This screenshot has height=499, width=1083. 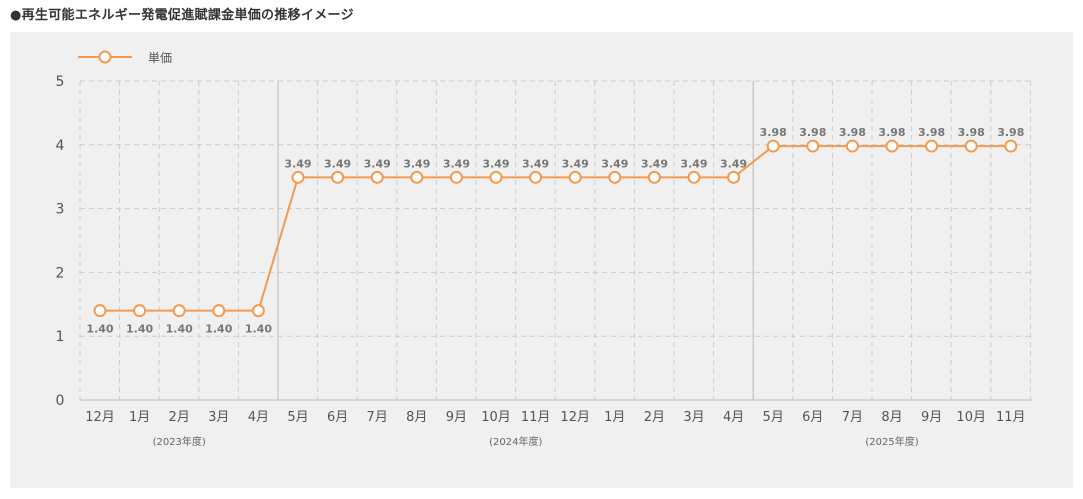 I want to click on page-title: ●再生可能エネルギー発電促進賦課金単価の推移イメージ, so click(x=182, y=15).